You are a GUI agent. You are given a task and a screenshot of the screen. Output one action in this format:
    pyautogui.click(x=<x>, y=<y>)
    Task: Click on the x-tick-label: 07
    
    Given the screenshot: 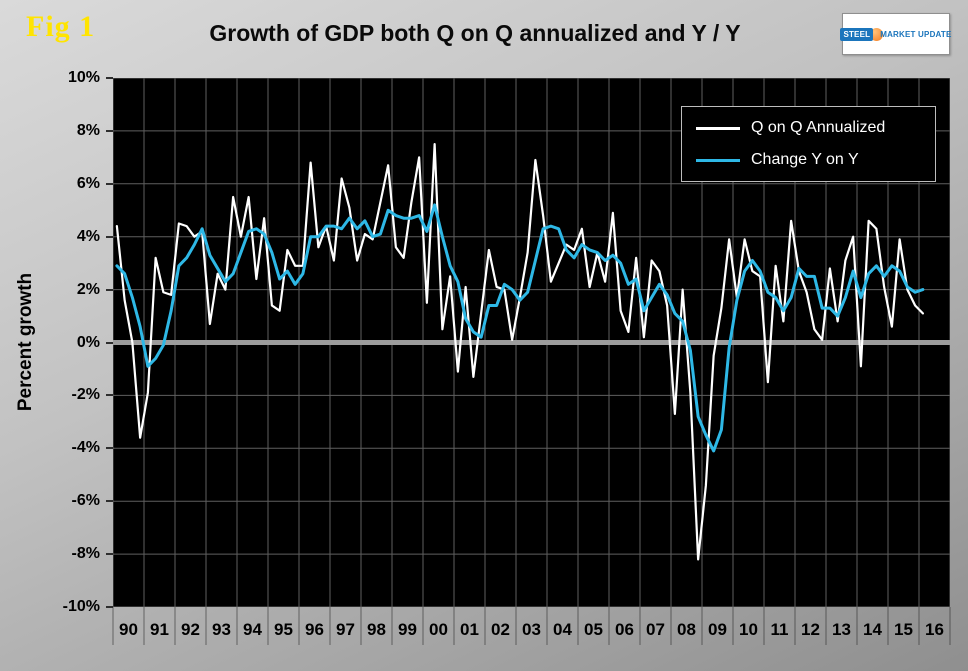 What is the action you would take?
    pyautogui.click(x=655, y=629)
    